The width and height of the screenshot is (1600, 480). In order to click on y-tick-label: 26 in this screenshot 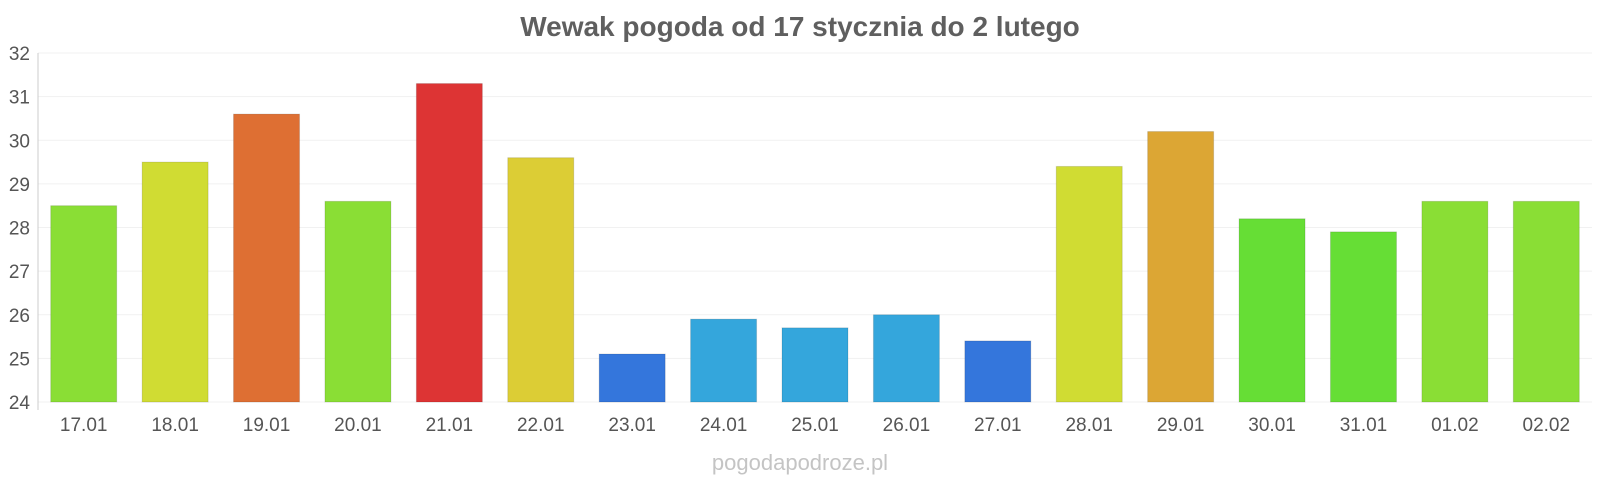, I will do `click(19, 316)`.